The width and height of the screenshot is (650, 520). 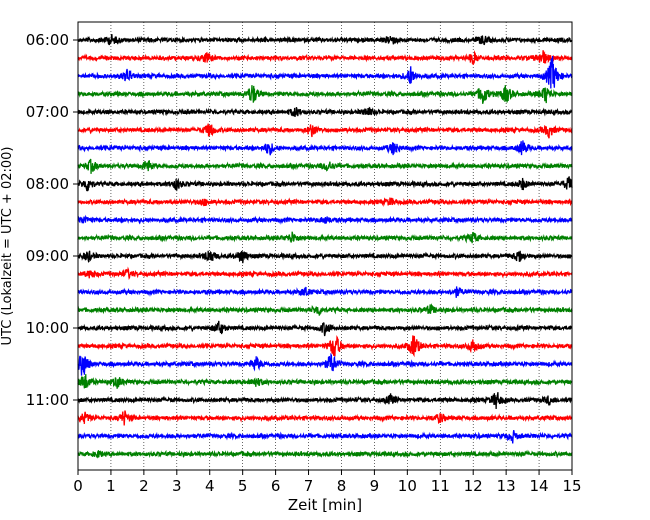 What do you see at coordinates (440, 486) in the screenshot?
I see `x-tick-label-11: 11` at bounding box center [440, 486].